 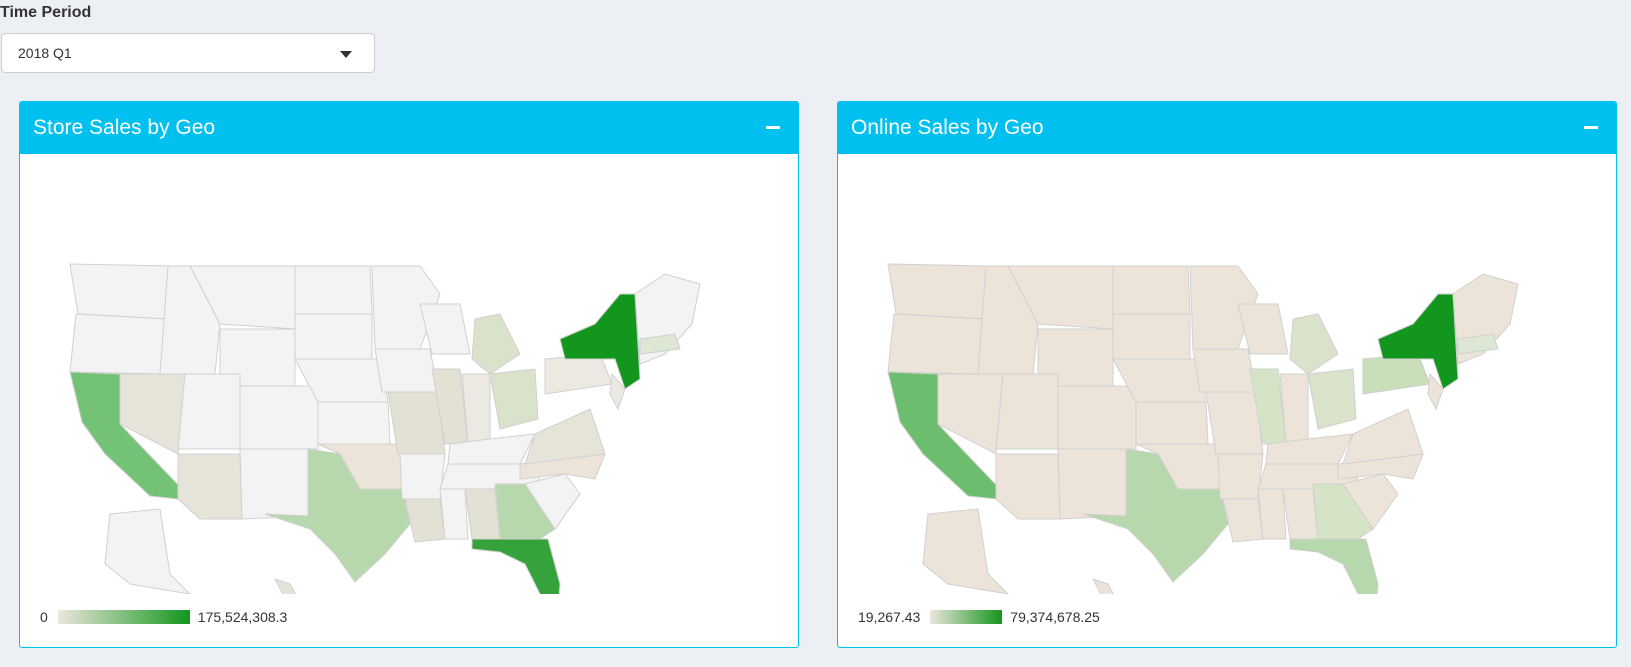 I want to click on panel-title: Online Sales by Geo, so click(x=947, y=127).